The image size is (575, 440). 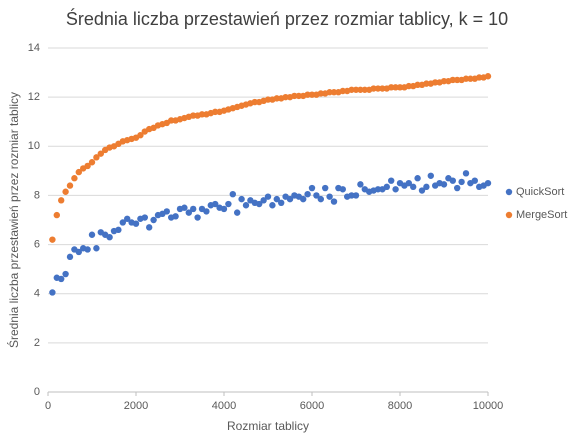 I want to click on x-tick-label: 6000, so click(x=312, y=406).